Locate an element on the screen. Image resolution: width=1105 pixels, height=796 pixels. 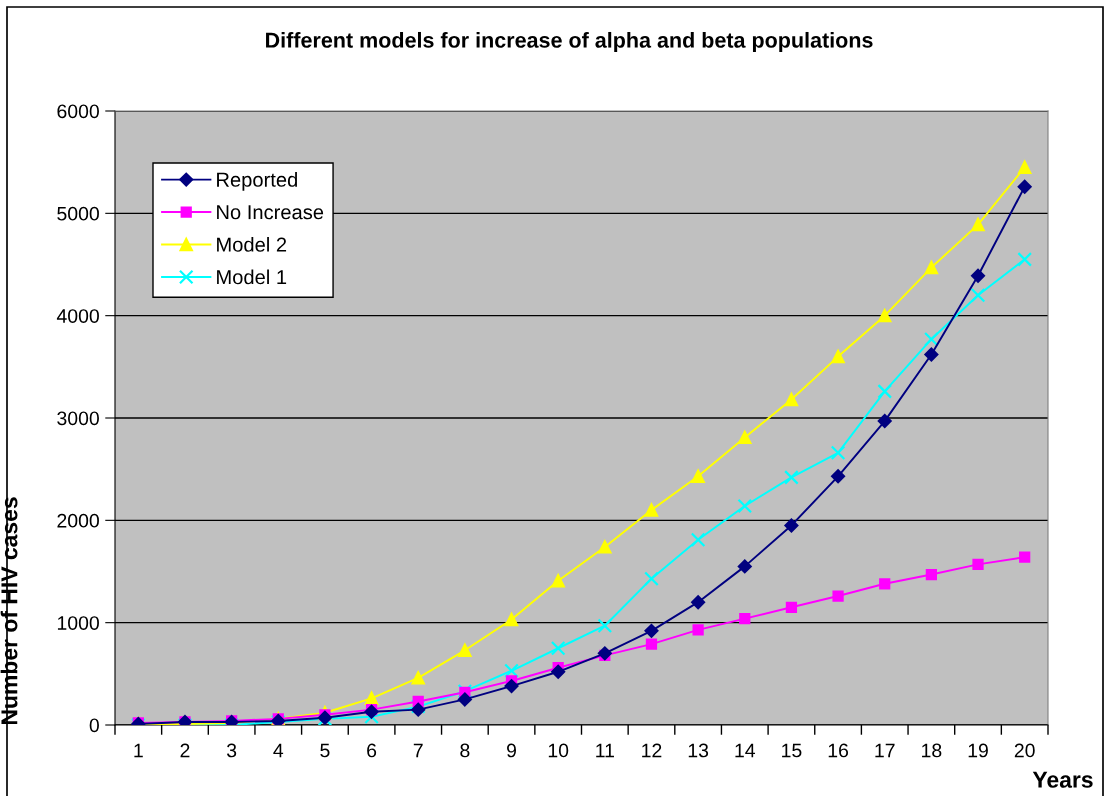
x-tick-label: 13 is located at coordinates (698, 750).